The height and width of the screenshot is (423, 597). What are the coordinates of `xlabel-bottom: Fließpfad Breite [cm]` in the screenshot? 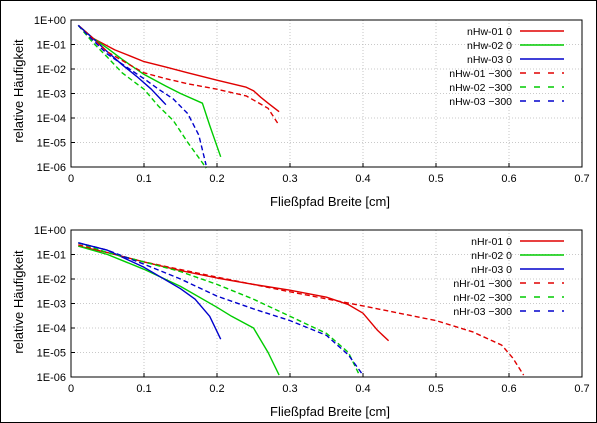 It's located at (330, 411).